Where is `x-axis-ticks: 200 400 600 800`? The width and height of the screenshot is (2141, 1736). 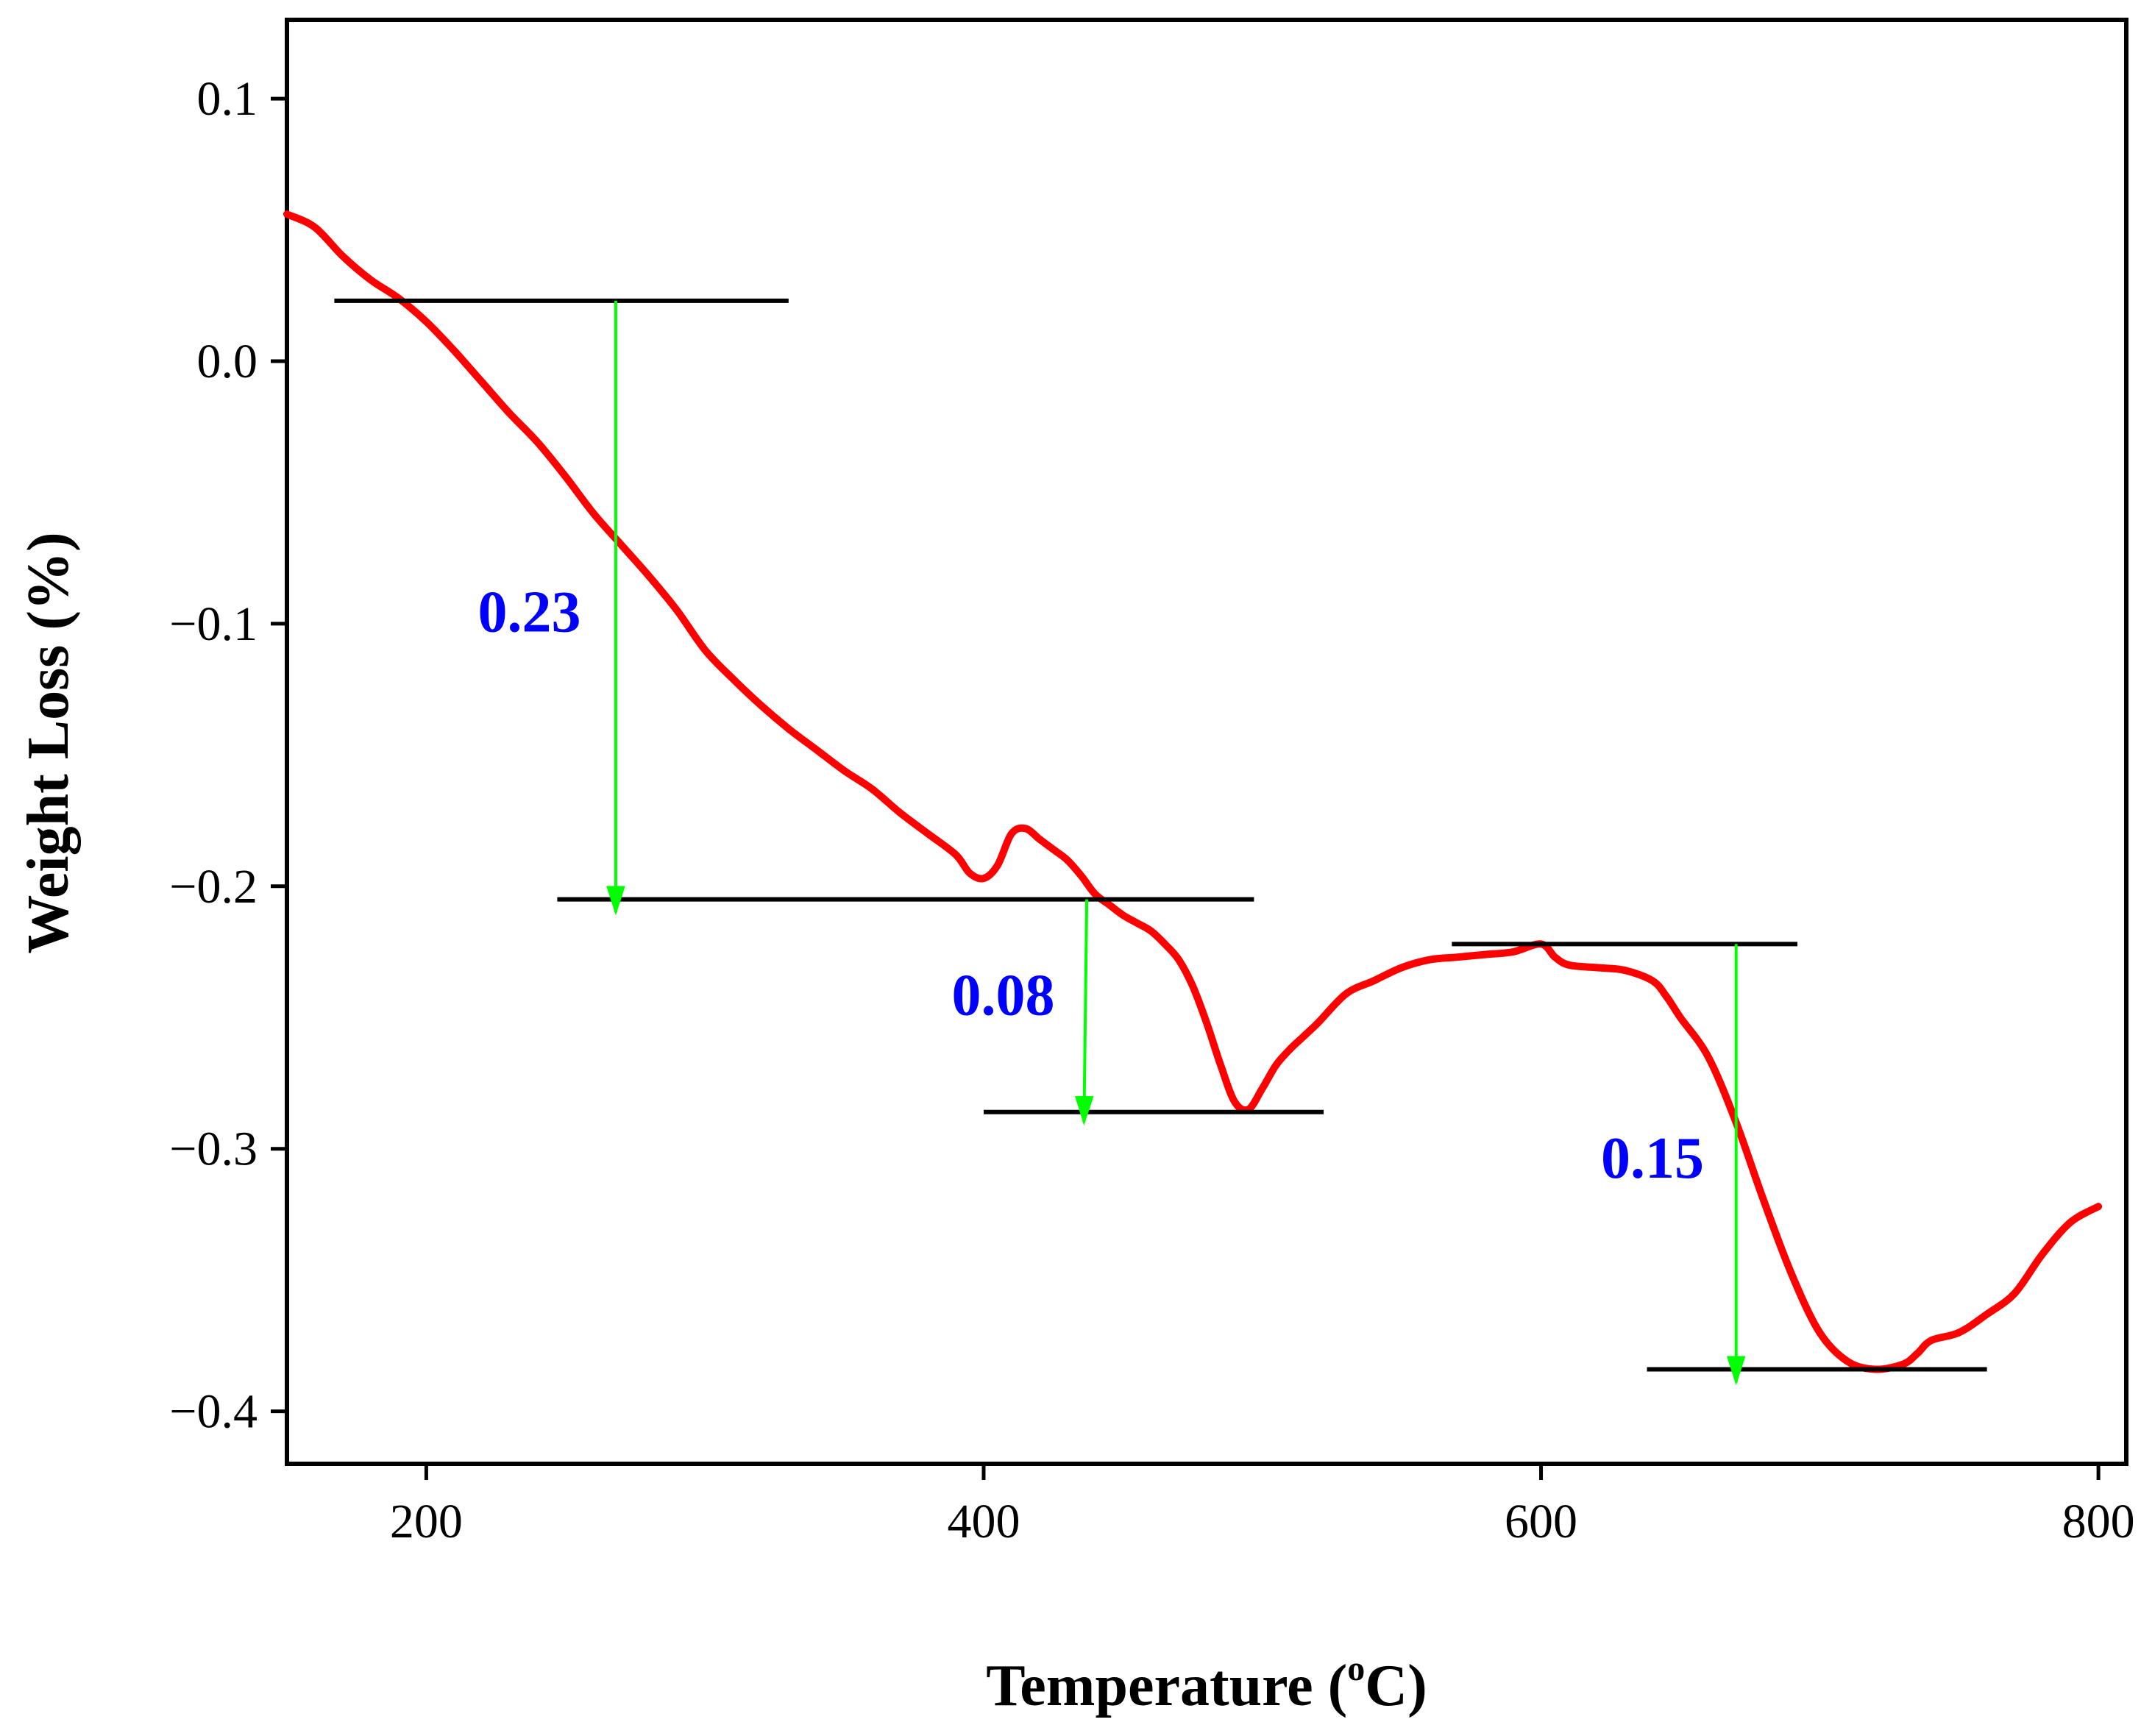
x-axis-ticks: 200 400 600 800 is located at coordinates (1262, 1506).